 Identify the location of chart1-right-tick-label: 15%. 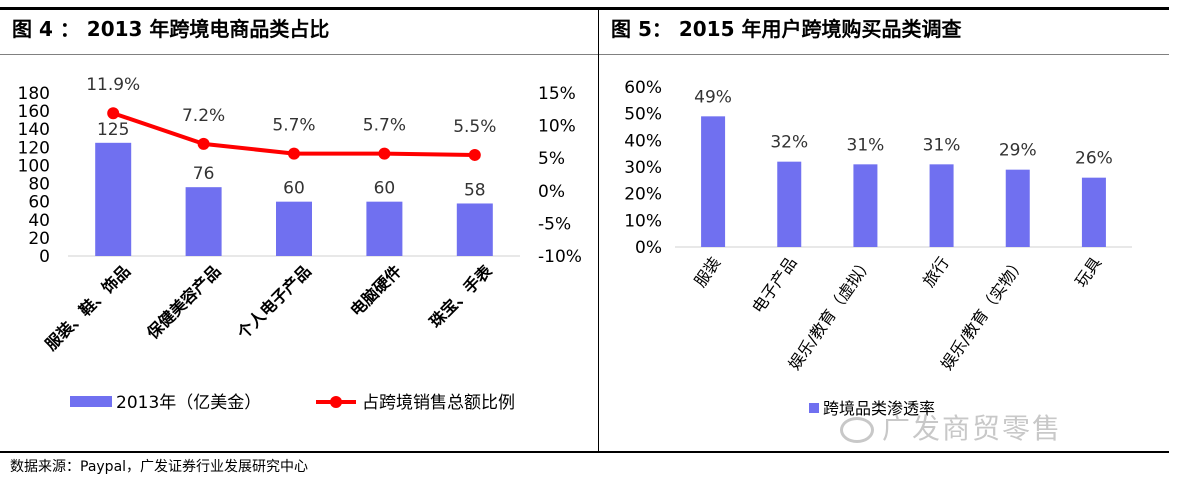
(557, 94).